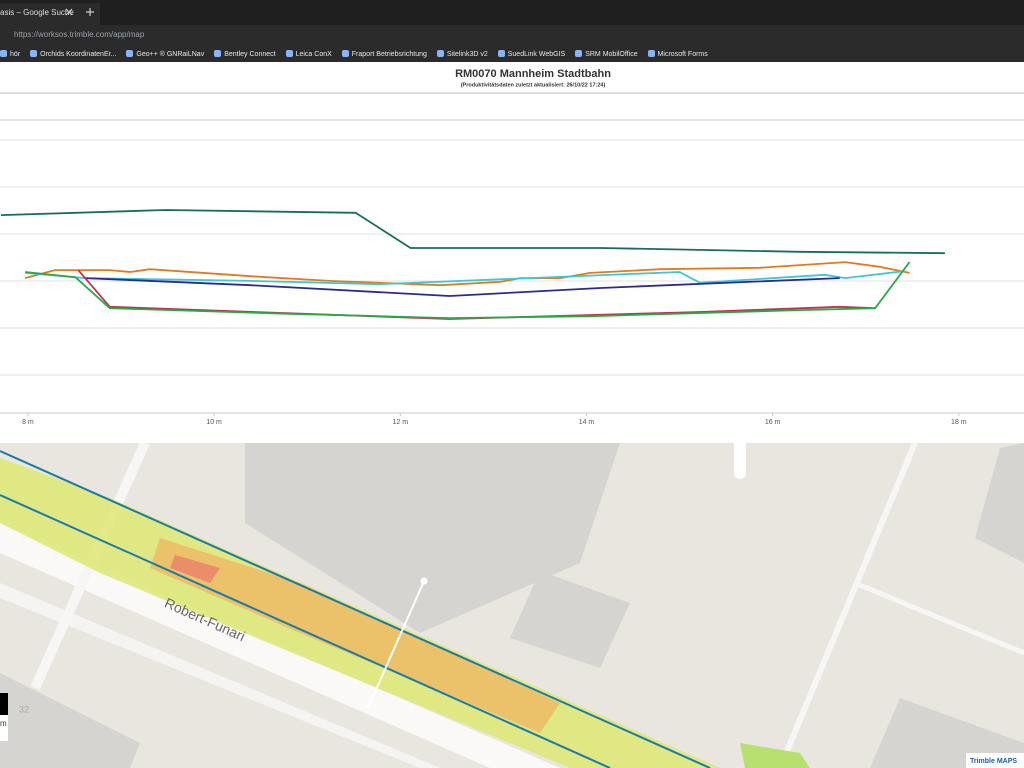 Image resolution: width=1024 pixels, height=768 pixels. Describe the element at coordinates (512, 12) in the screenshot. I see `tab-bar: asis – Google Suche` at that location.